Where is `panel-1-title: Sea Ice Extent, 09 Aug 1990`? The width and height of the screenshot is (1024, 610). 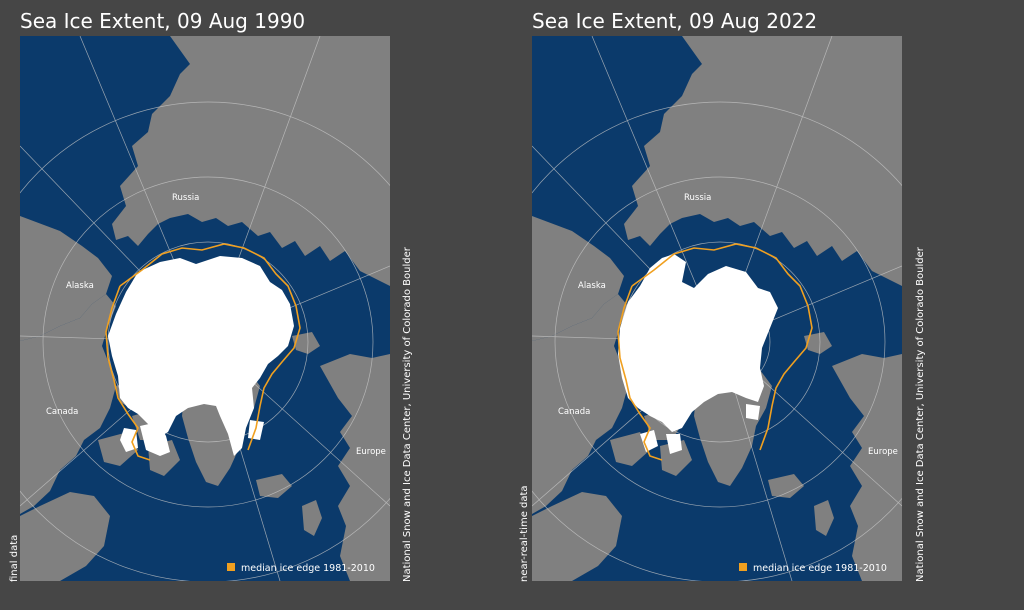
panel-1-title: Sea Ice Extent, 09 Aug 1990 is located at coordinates (163, 21).